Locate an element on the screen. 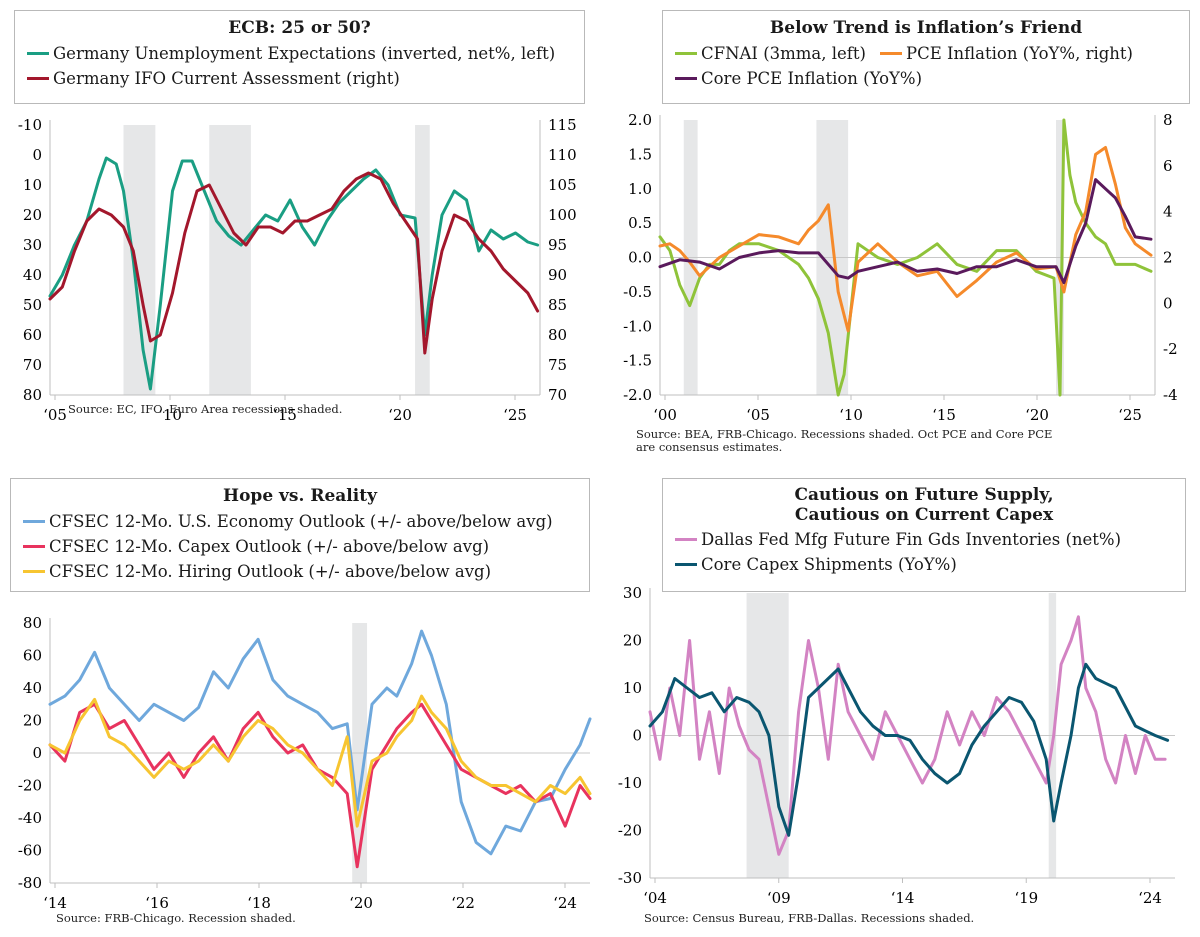  legend-label: Germany IFO Current Assessment (right) is located at coordinates (226, 78).